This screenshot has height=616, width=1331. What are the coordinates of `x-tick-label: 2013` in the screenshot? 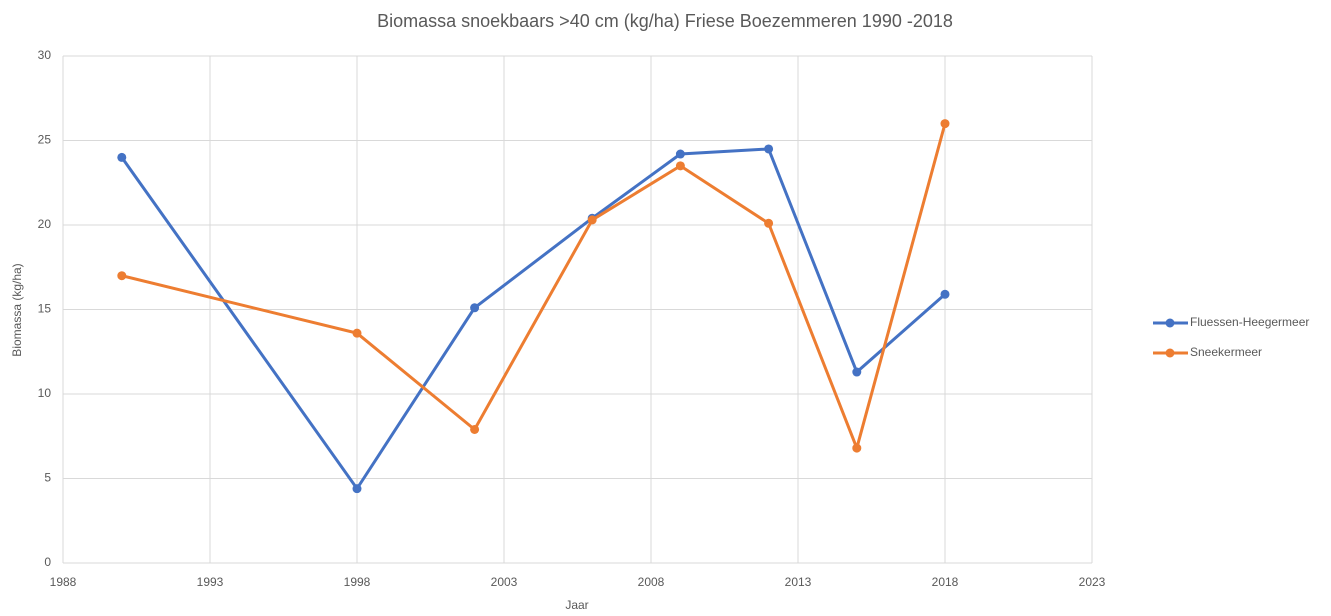 It's located at (798, 582).